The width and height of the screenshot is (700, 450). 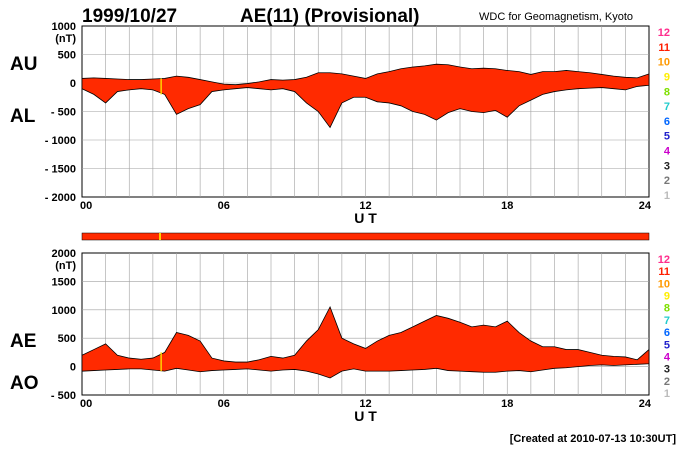 I want to click on au-al-legend-item: 11, so click(x=664, y=48).